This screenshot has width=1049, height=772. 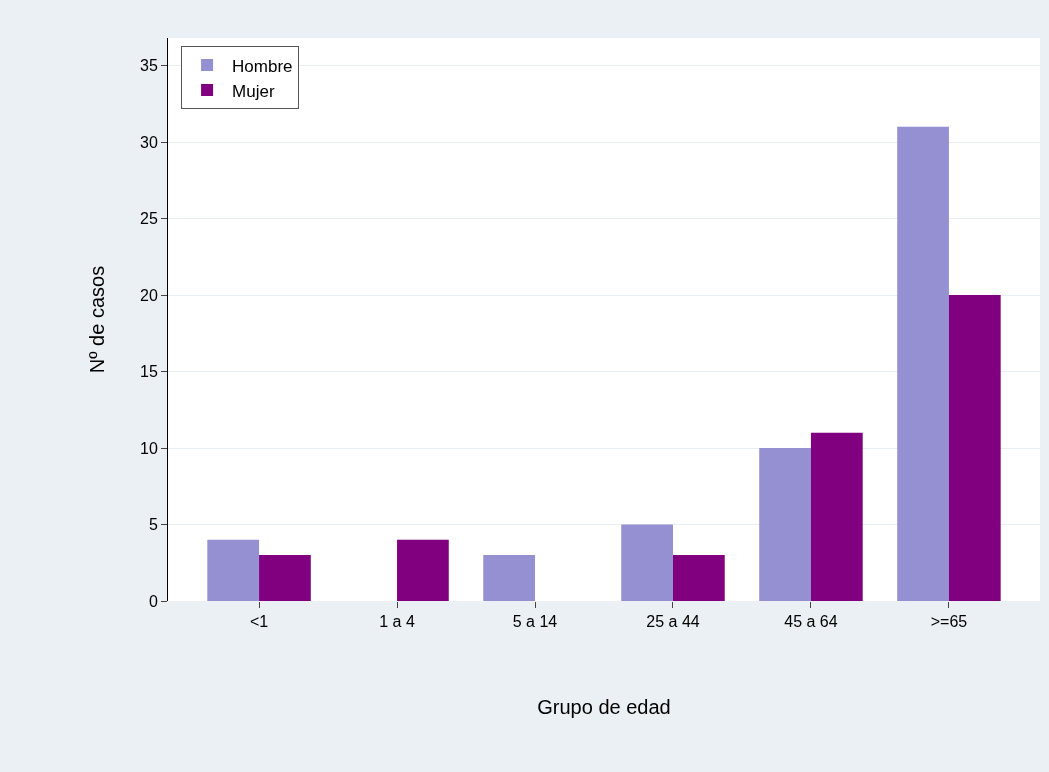 What do you see at coordinates (397, 622) in the screenshot?
I see `x-tick-label: 1 a 4` at bounding box center [397, 622].